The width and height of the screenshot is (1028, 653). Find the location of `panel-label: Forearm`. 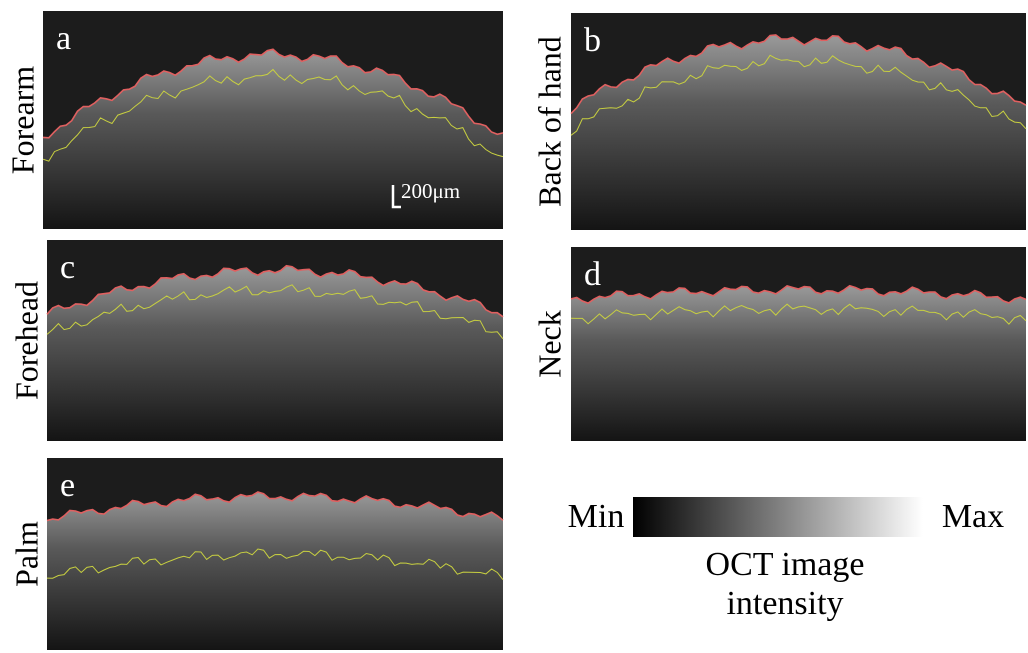

panel-label: Forearm is located at coordinates (22, 120).